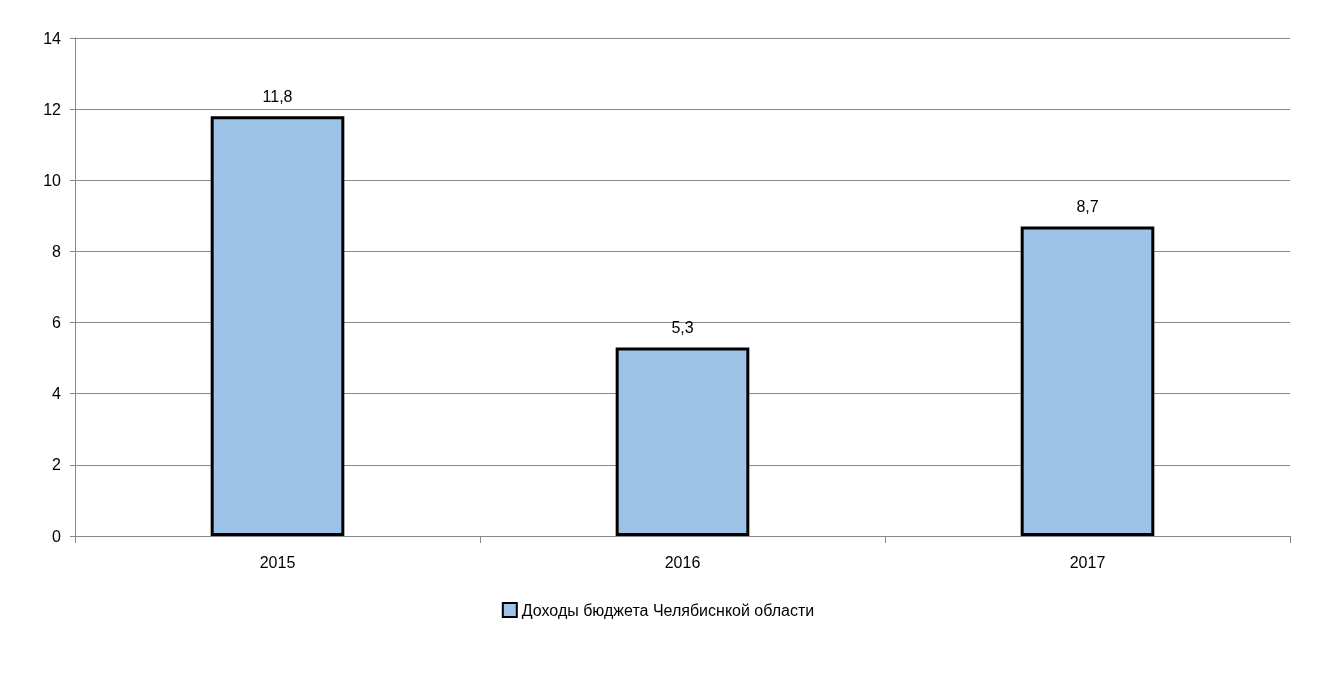 The height and width of the screenshot is (675, 1319). I want to click on x-tick-label: 2015, so click(277, 562).